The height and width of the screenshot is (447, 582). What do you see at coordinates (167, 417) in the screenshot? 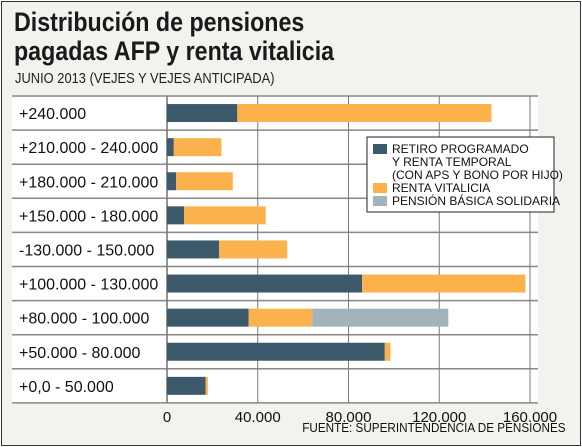
I see `x-tick-label: 0` at bounding box center [167, 417].